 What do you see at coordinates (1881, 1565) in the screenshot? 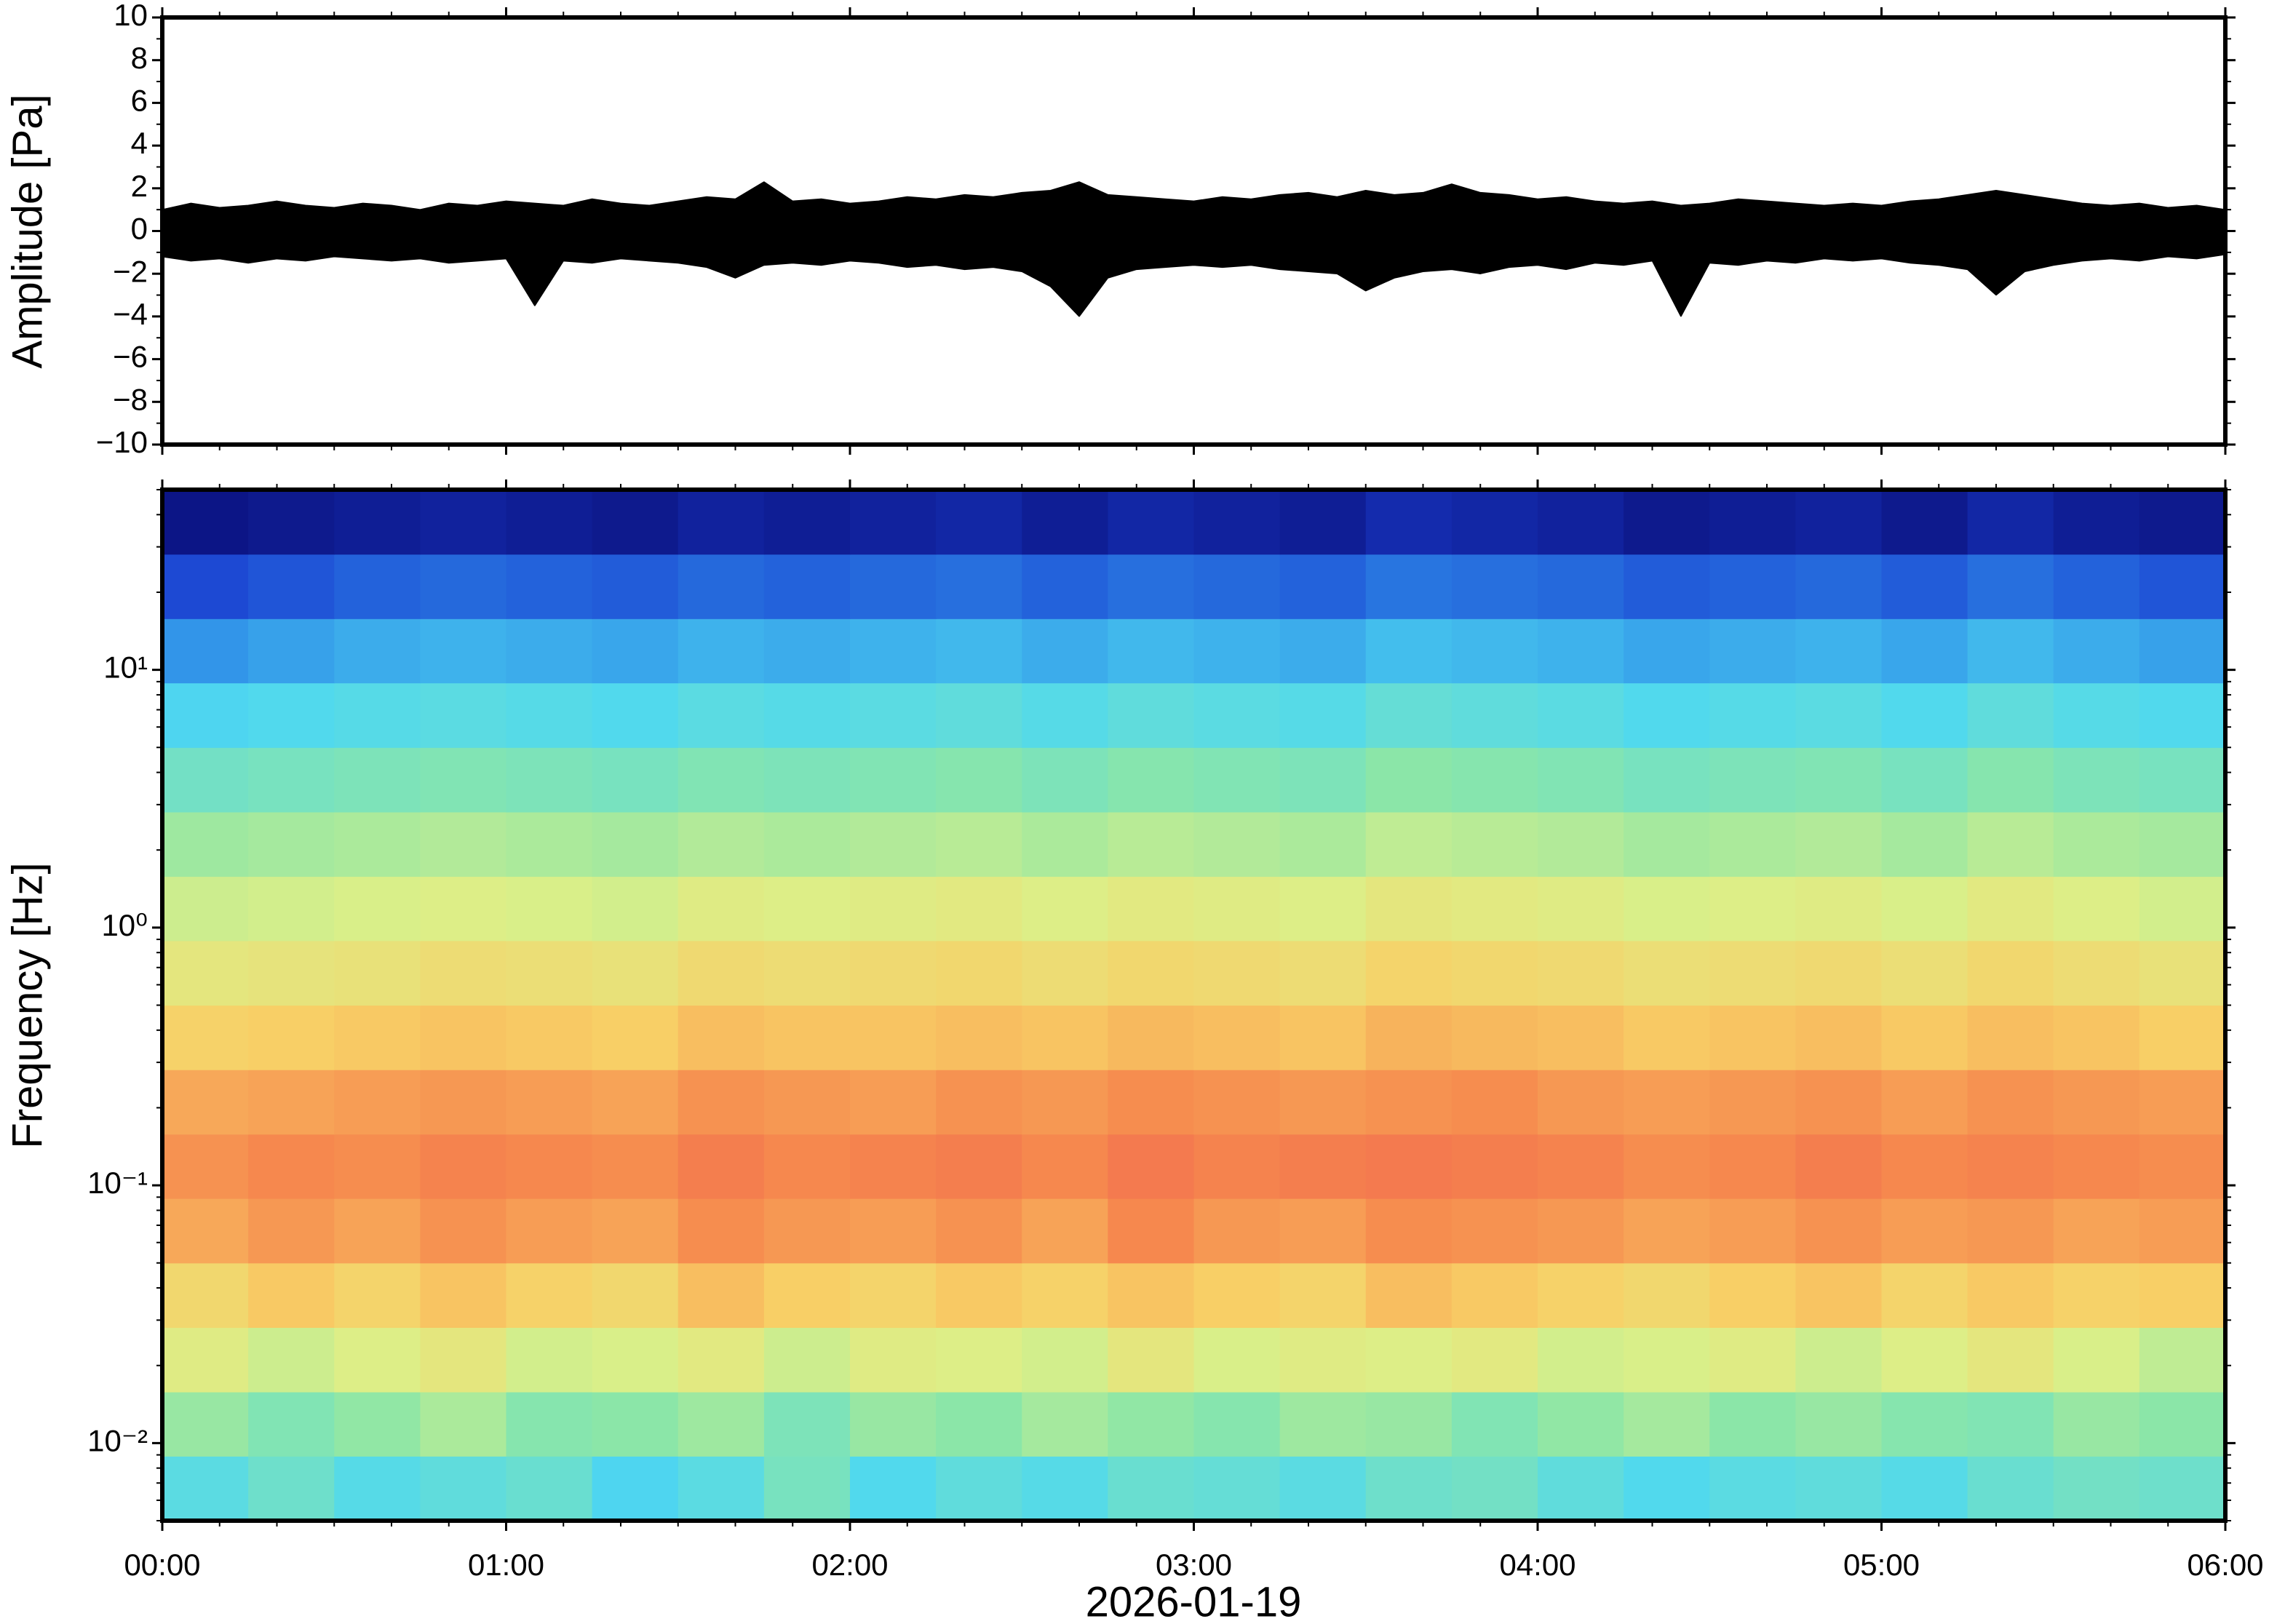
I see `x-tick-label: 05:00` at bounding box center [1881, 1565].